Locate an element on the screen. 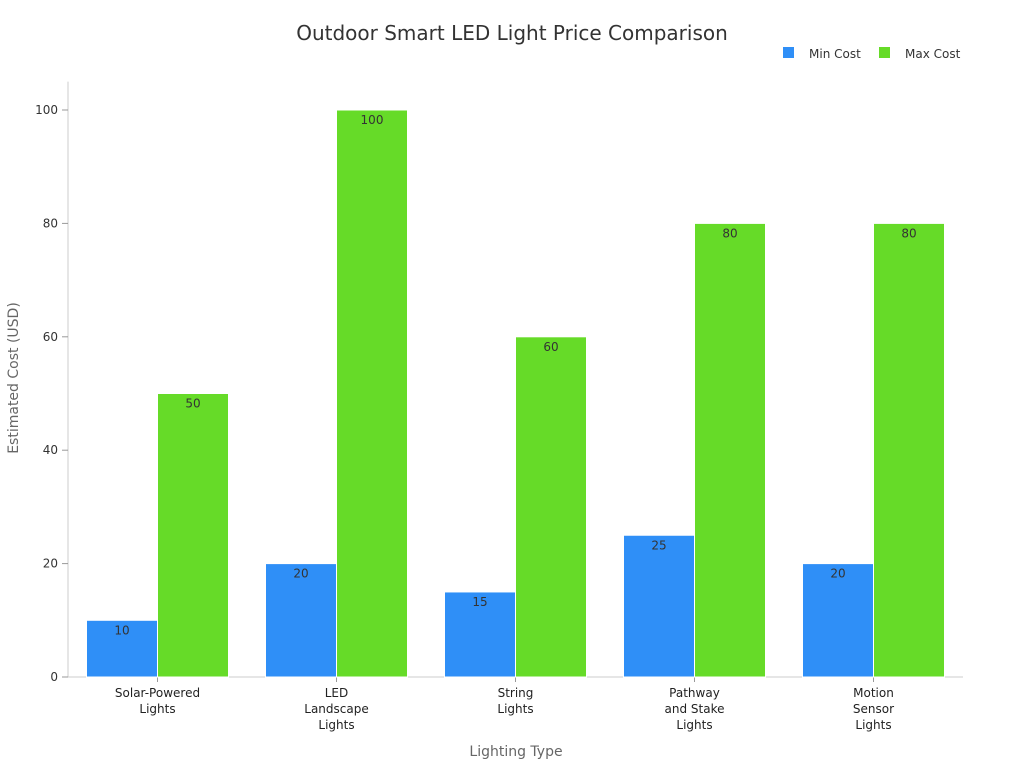  x-tick-label: Motion Sensor Lights is located at coordinates (873, 709).